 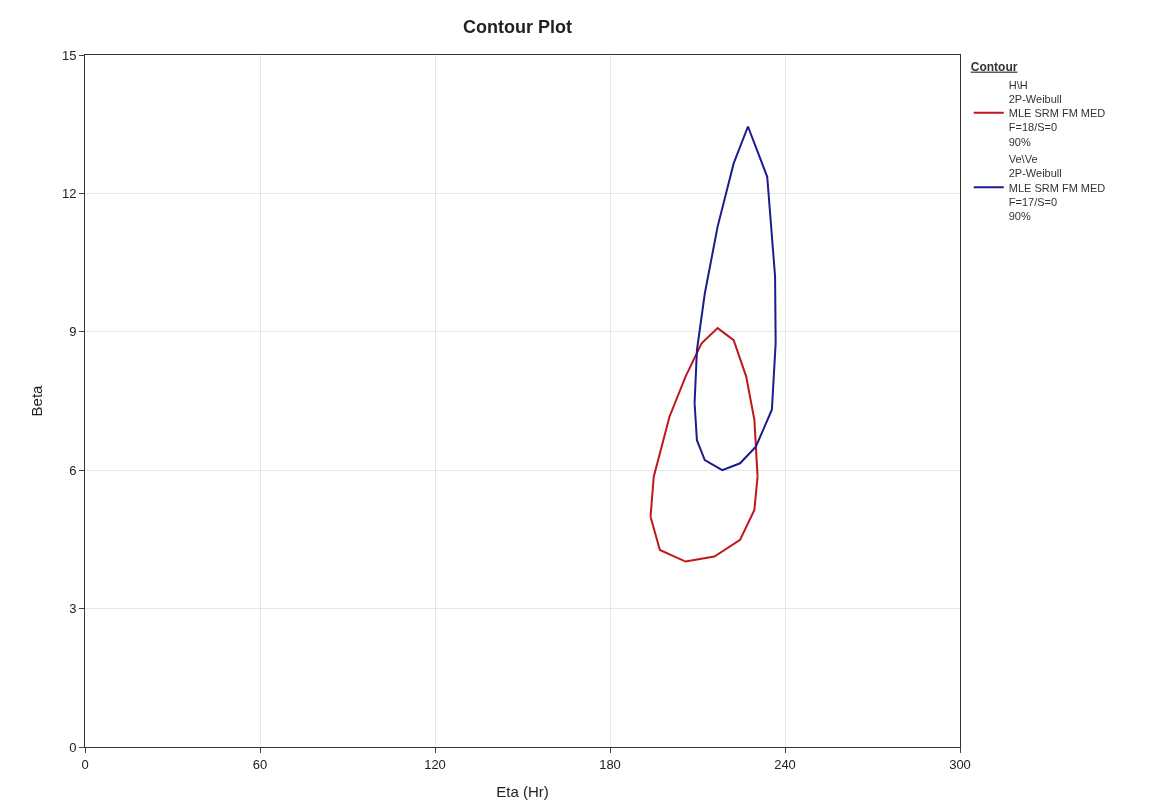 What do you see at coordinates (522, 791) in the screenshot?
I see `x-axis-title: Eta (Hr)` at bounding box center [522, 791].